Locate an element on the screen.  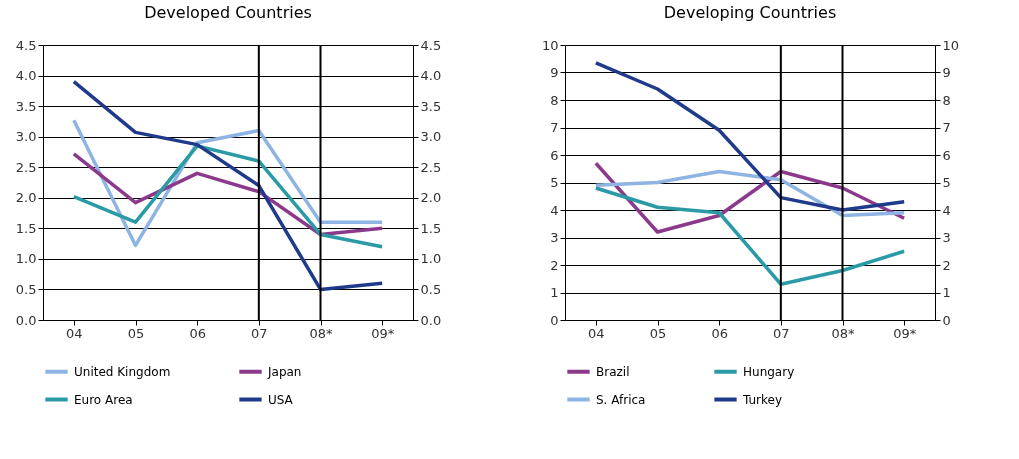
y-tick-label: 3.5 is located at coordinates (26, 106).